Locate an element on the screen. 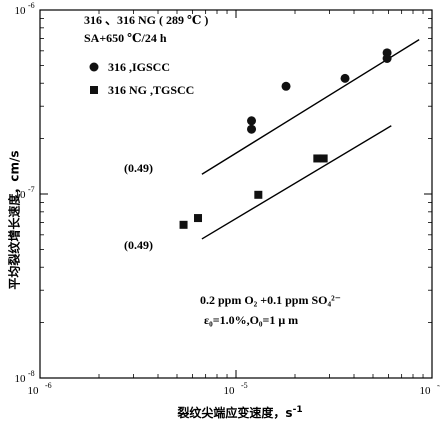 The width and height of the screenshot is (440, 428). x-axis-label-text: 裂纹尖端应变速度， is located at coordinates (231, 413).